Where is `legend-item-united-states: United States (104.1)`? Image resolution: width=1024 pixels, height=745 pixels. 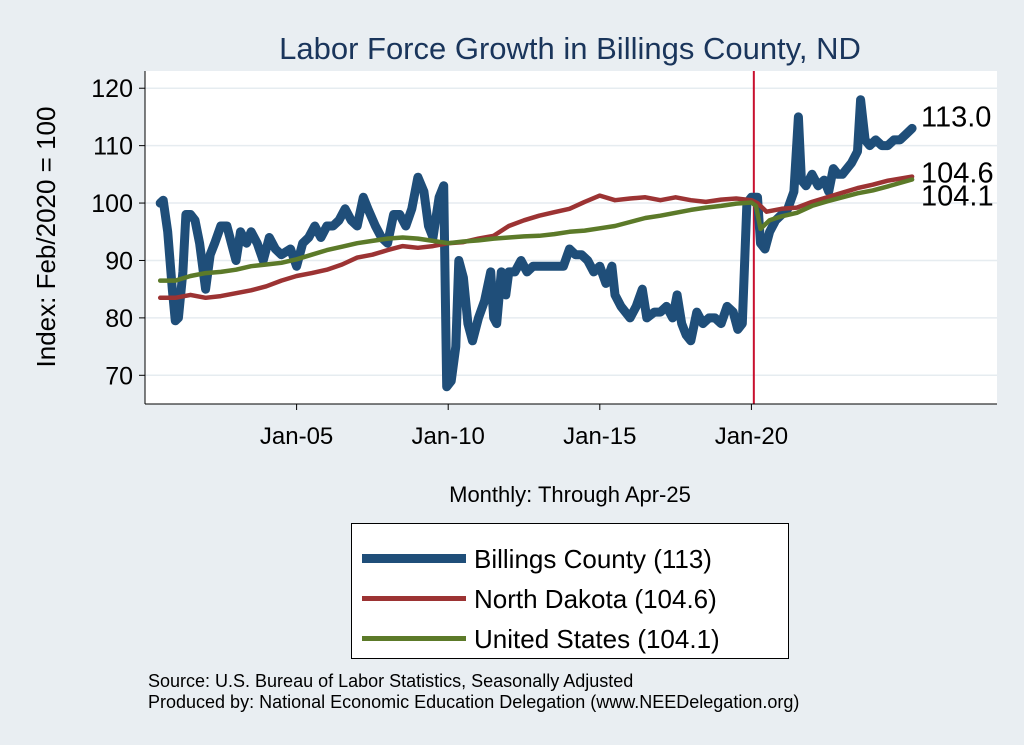
legend-item-united-states: United States (104.1) is located at coordinates (570, 638).